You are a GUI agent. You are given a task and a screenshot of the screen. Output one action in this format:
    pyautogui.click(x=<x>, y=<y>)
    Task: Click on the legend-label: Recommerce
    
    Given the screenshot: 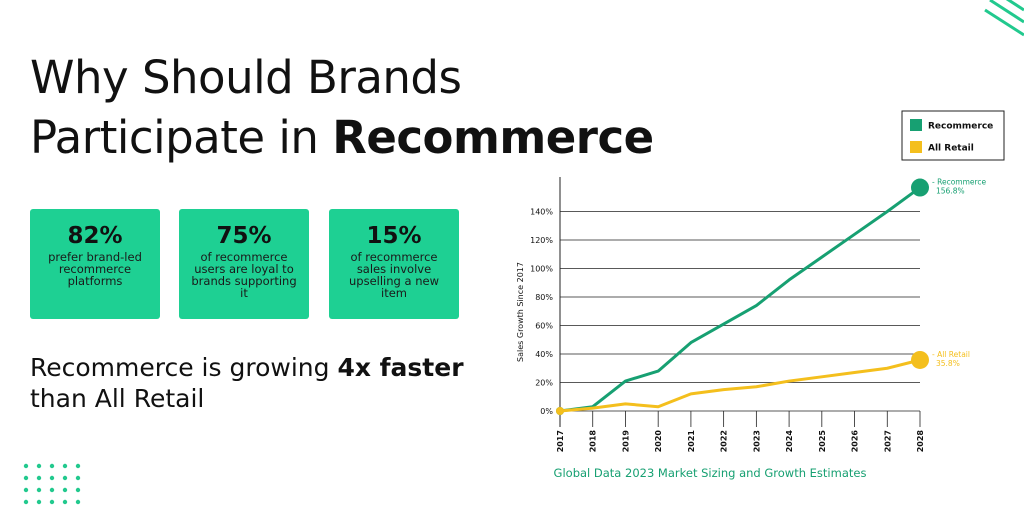 What is the action you would take?
    pyautogui.click(x=960, y=127)
    